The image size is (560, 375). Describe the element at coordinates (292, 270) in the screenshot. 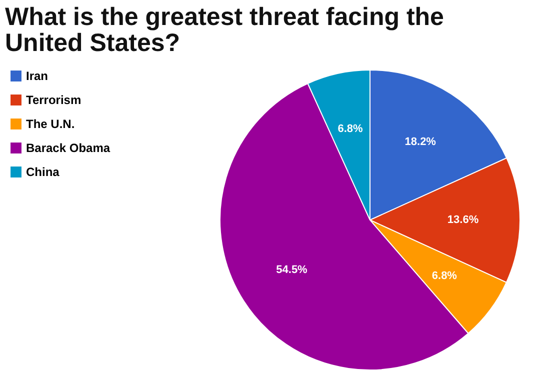

I see `data-label: 54.5%` at that location.